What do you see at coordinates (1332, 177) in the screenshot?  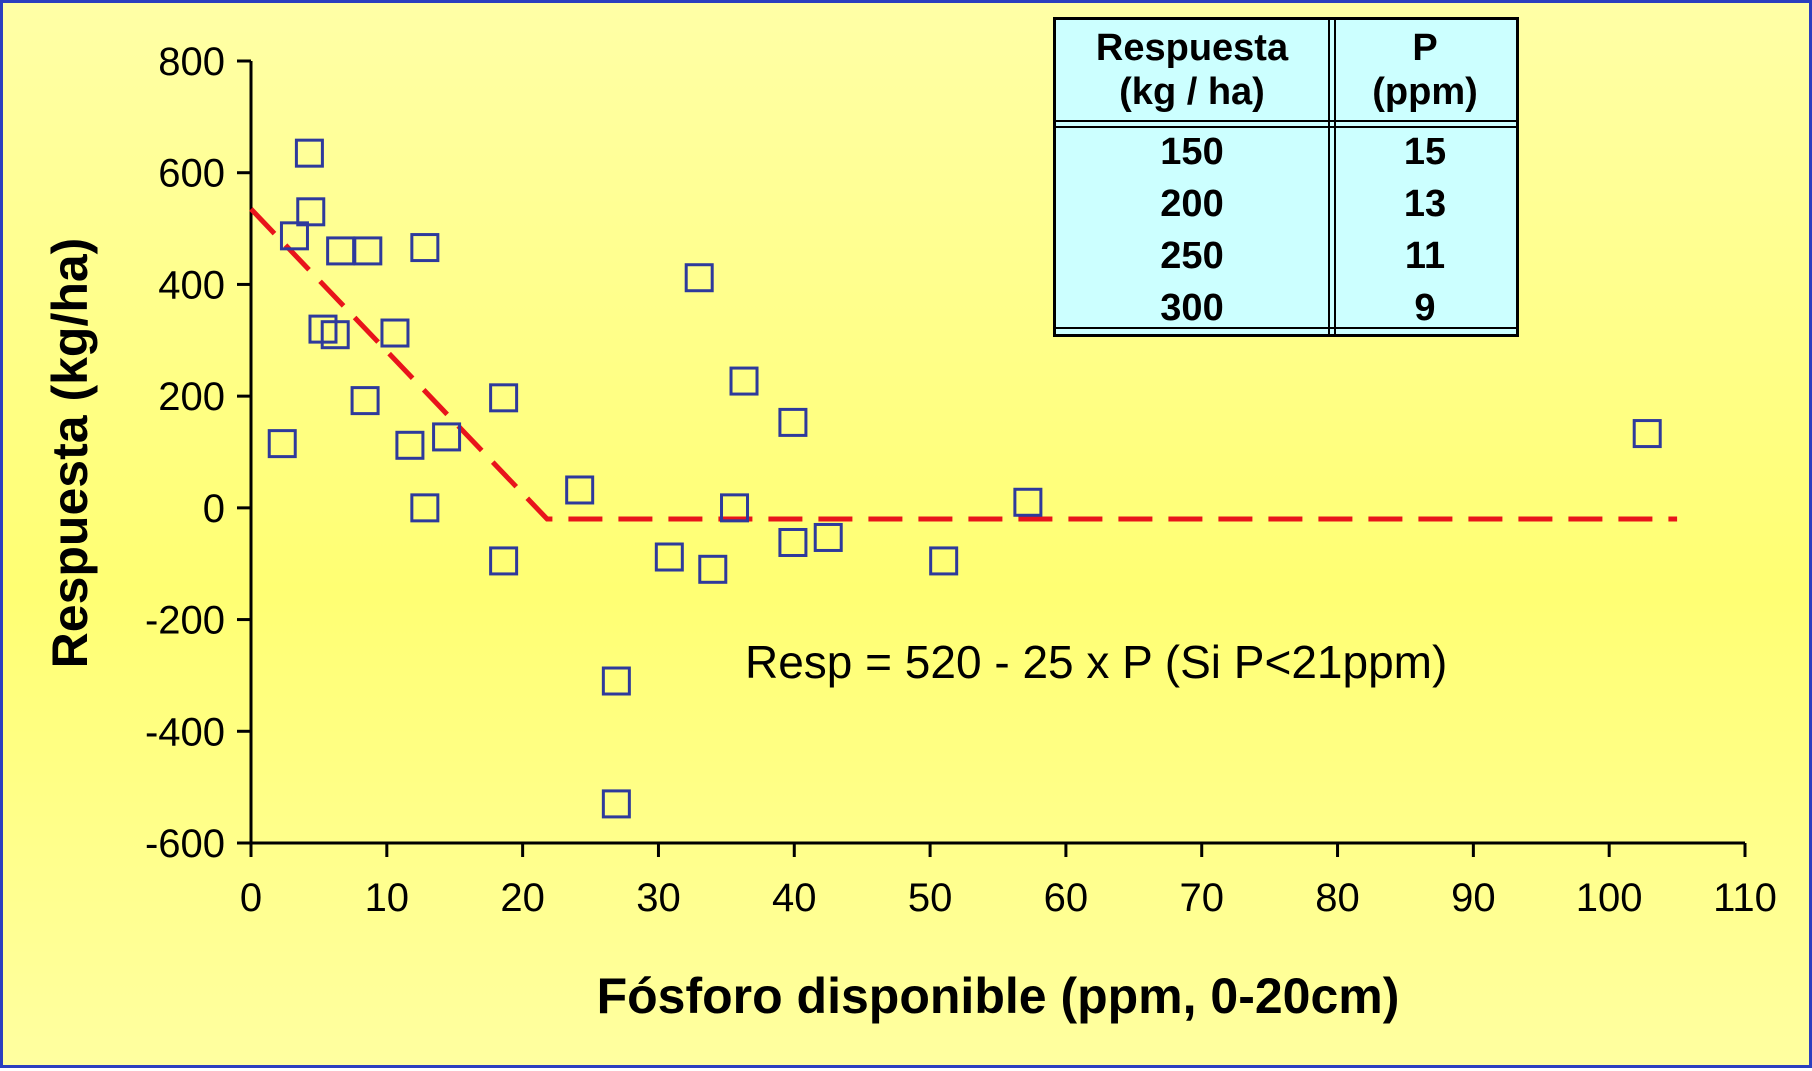 I see `table-column-divider` at bounding box center [1332, 177].